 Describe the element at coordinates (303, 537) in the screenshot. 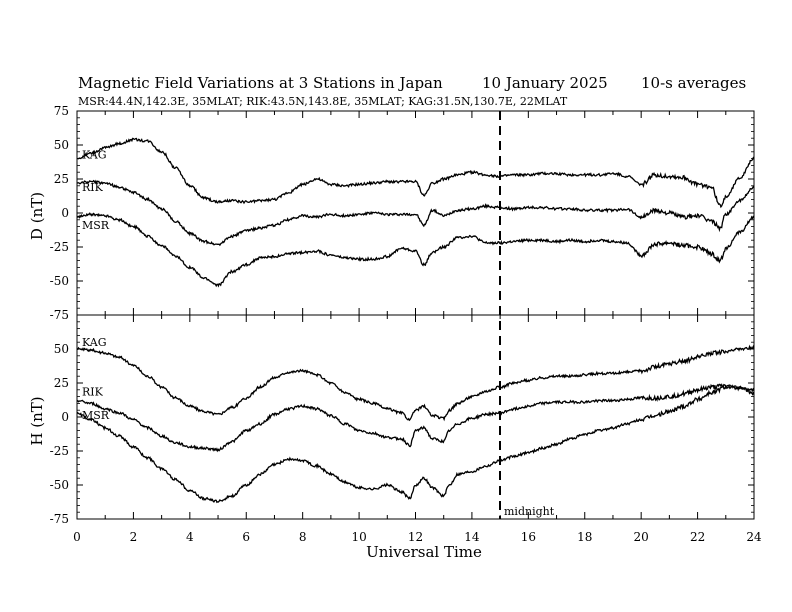

I see `xtick-label: 8` at that location.